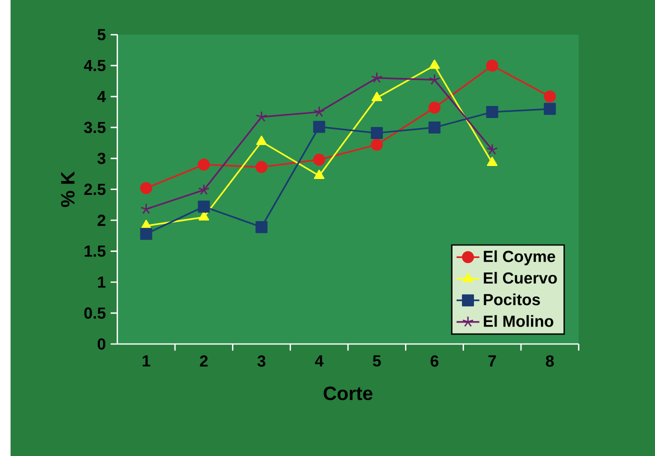  Describe the element at coordinates (102, 34) in the screenshot. I see `y-tick-label: 5` at that location.